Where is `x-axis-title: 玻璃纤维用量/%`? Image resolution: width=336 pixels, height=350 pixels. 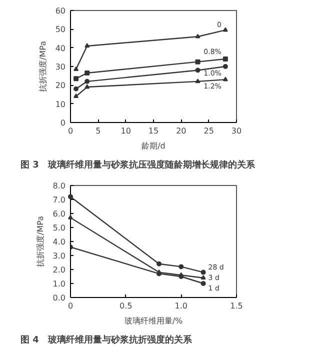 x-axis-title: 玻璃纤维用量/% is located at coordinates (154, 321).